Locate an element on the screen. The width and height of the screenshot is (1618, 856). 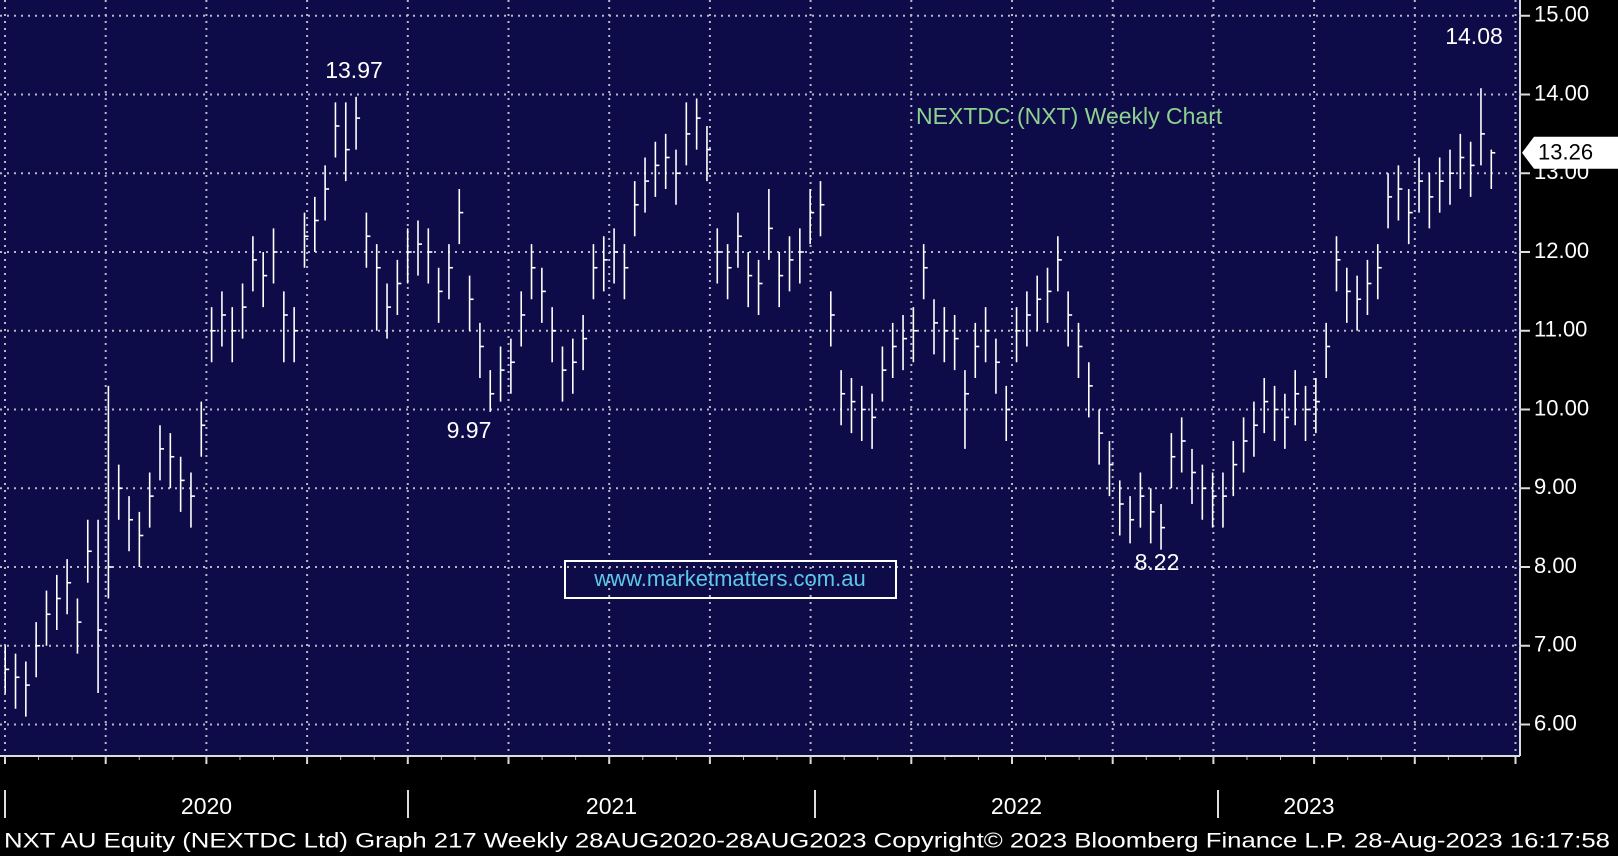
y-tick-label: 7.00 is located at coordinates (1555, 644).